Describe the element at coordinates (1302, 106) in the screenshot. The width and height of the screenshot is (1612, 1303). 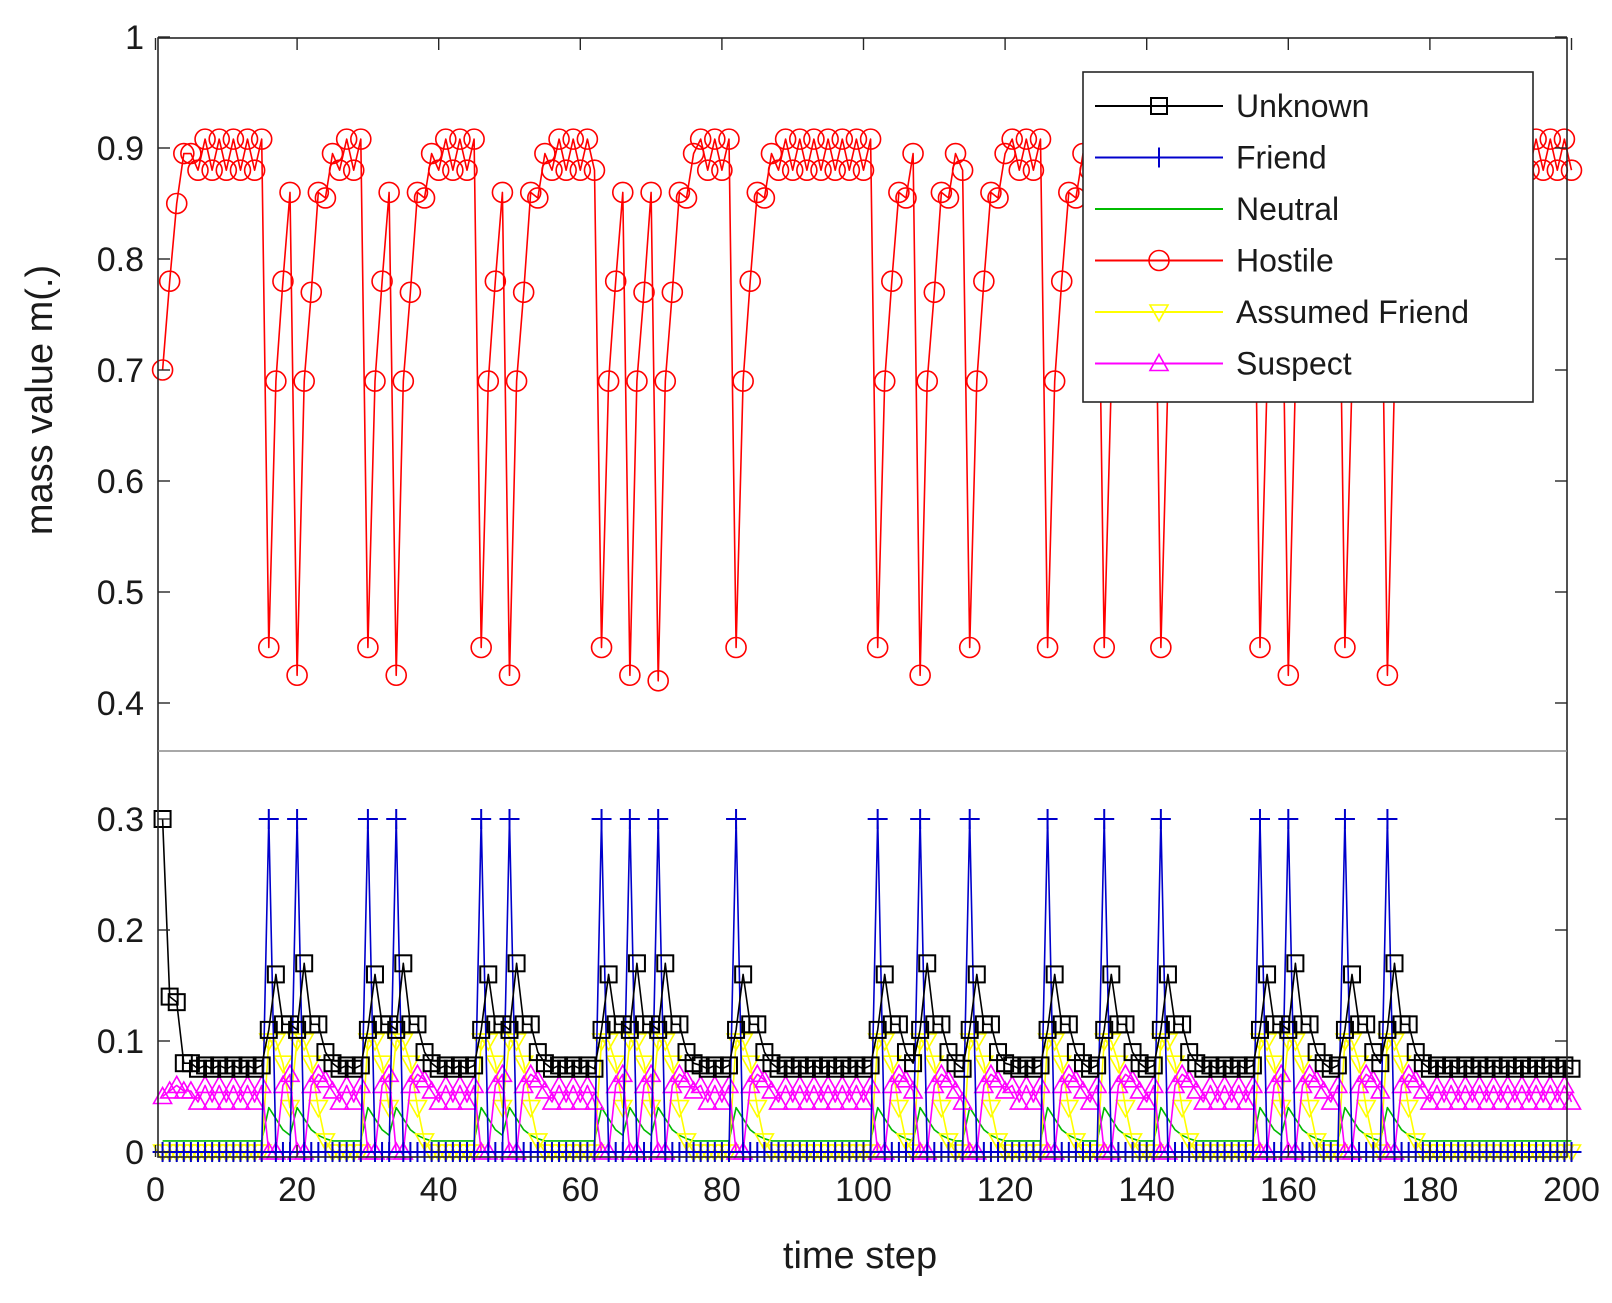
I see `legend-label: Unknown` at that location.